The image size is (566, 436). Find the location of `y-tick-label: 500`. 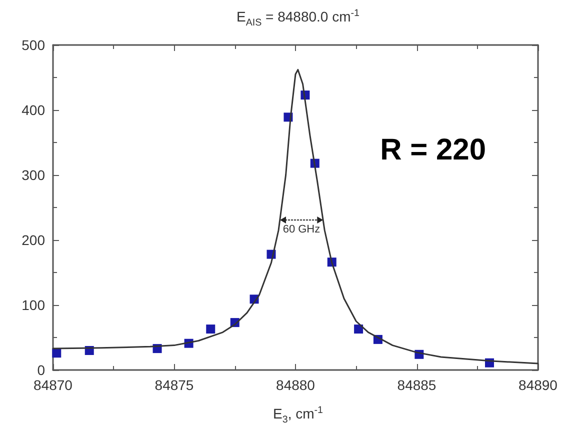

y-tick-label: 500 is located at coordinates (34, 45).